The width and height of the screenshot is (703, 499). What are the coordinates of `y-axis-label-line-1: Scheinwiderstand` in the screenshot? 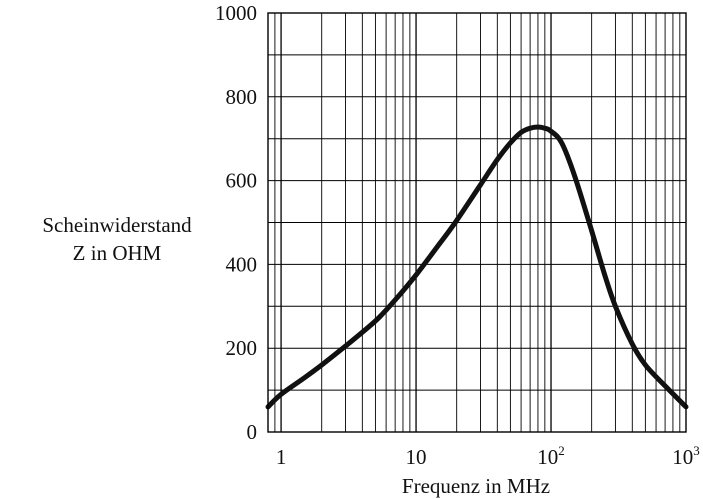 It's located at (117, 225).